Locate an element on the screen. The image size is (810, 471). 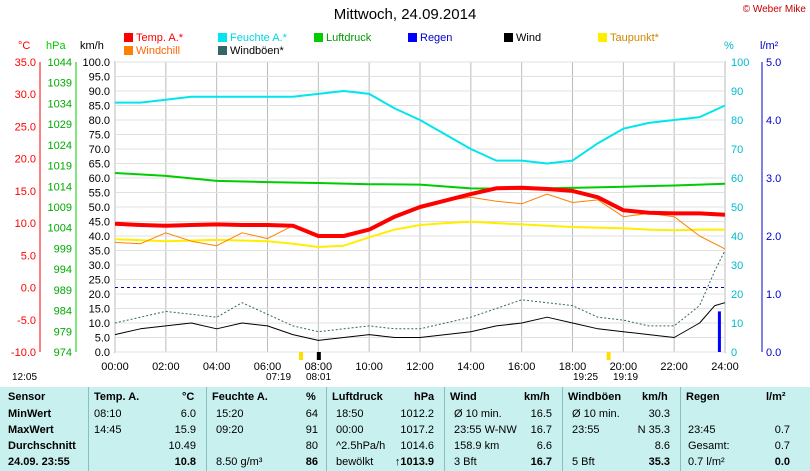
speed-tick-label: 95.0 is located at coordinates (99, 78).